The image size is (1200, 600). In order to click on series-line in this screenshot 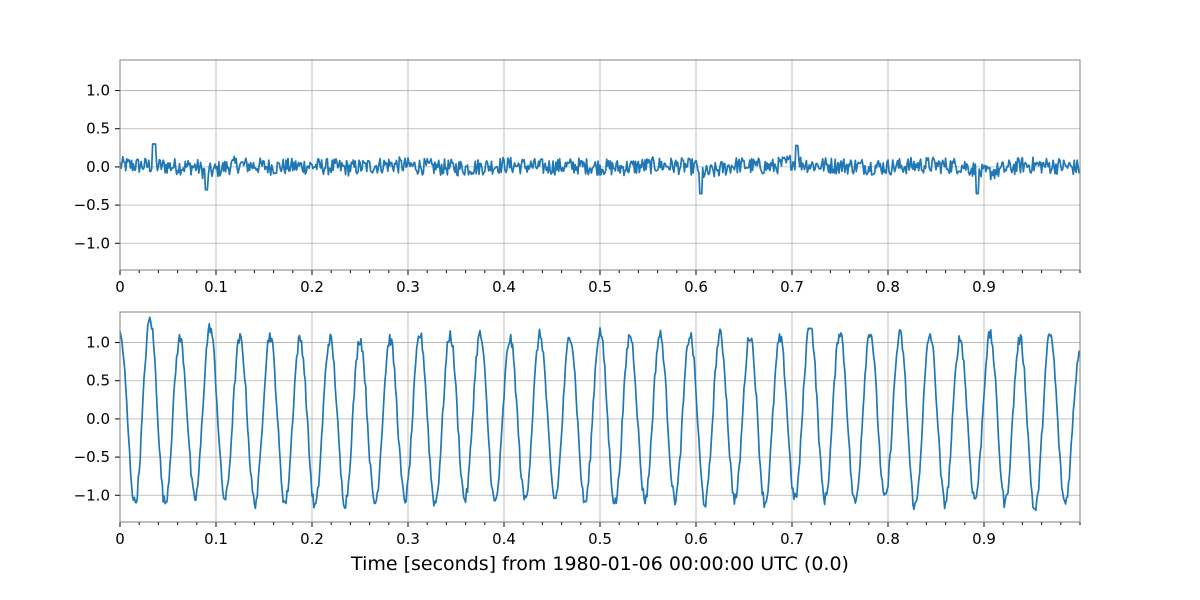, I will do `click(600, 169)`.